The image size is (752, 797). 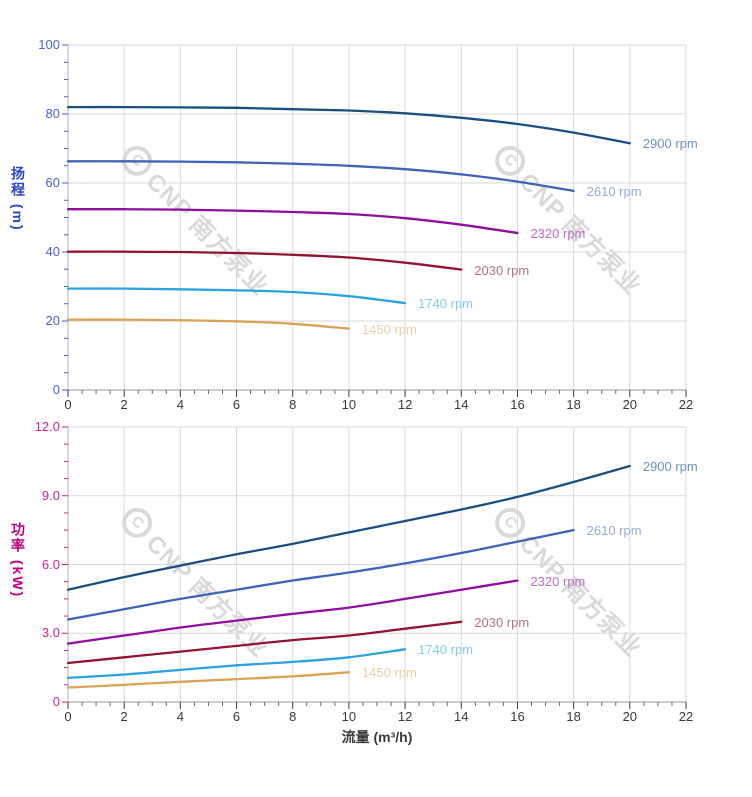 What do you see at coordinates (18, 199) in the screenshot?
I see `y-axis-title-head: 扬程 (m)` at bounding box center [18, 199].